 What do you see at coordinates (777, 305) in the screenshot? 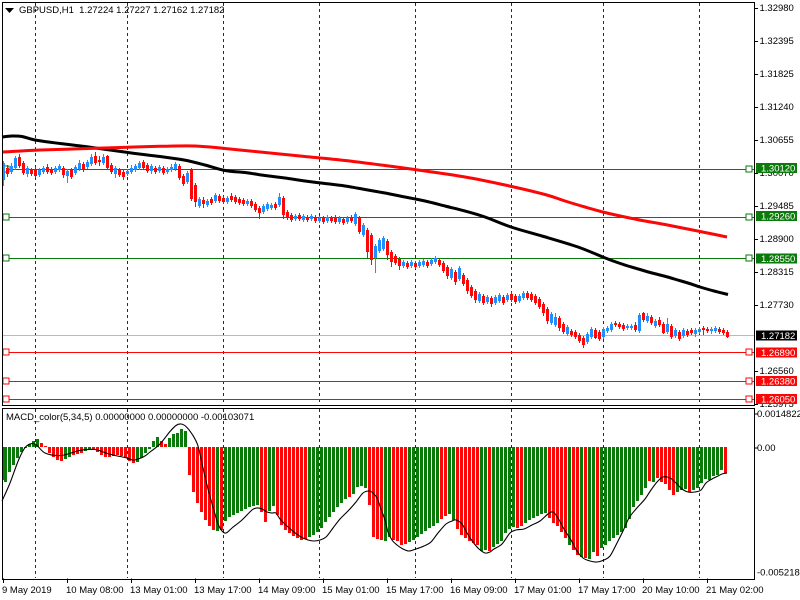
I see `svg-text: 1.27730` at bounding box center [777, 305].